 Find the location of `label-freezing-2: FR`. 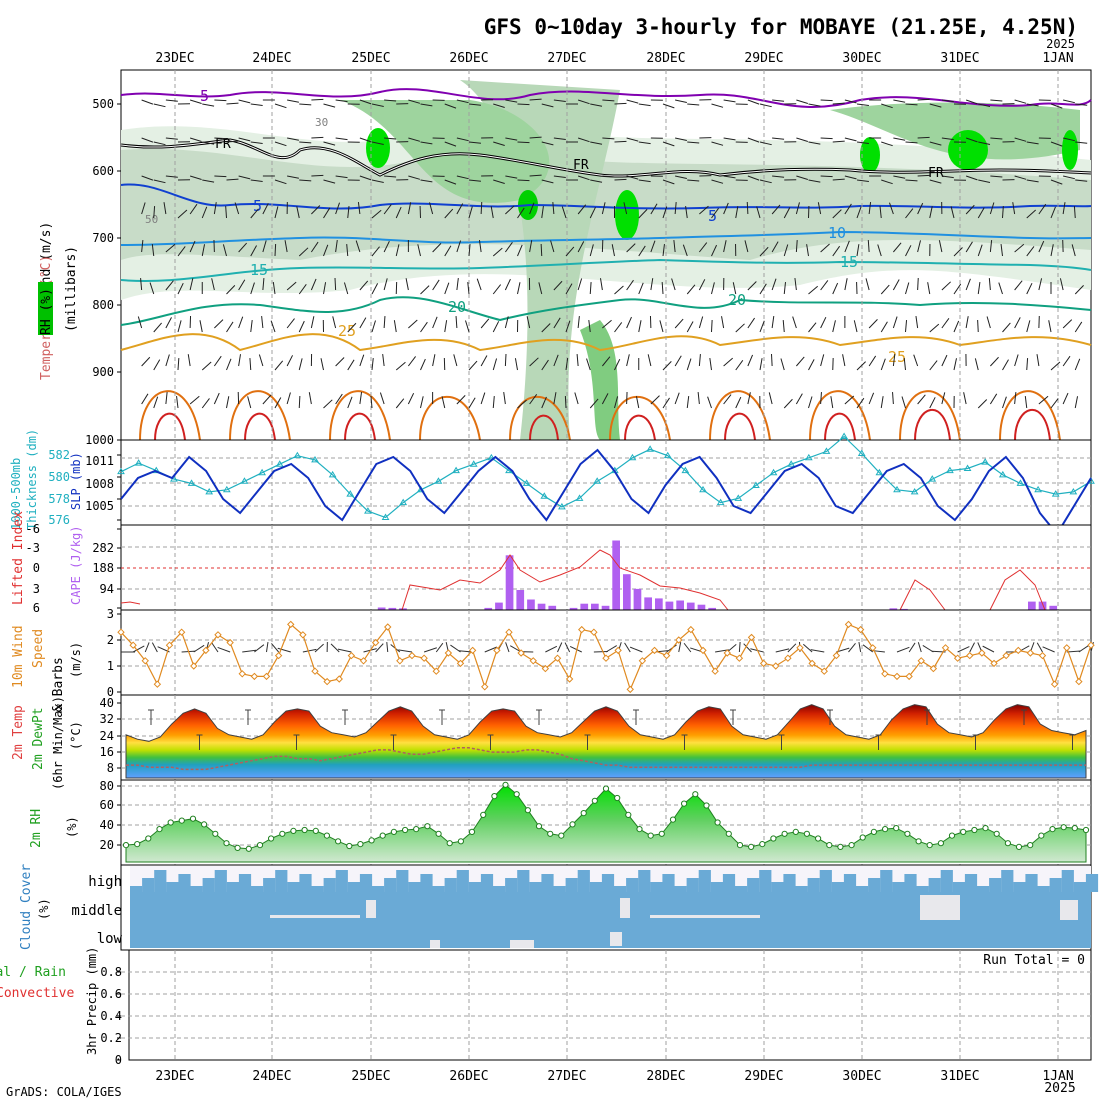

label-freezing-2: FR is located at coordinates (581, 165).